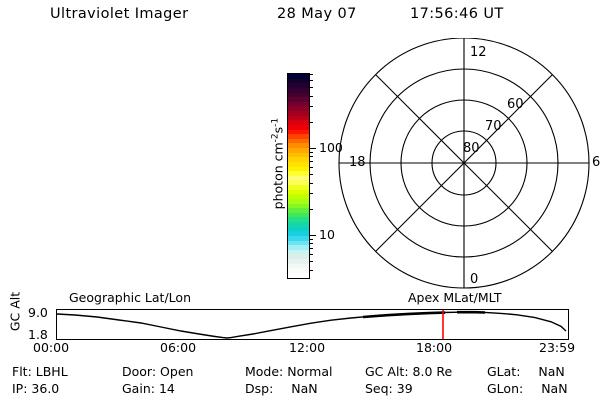  What do you see at coordinates (275, 138) in the screenshot?
I see `colorbar-unit-exp1: -2` at bounding box center [275, 138].